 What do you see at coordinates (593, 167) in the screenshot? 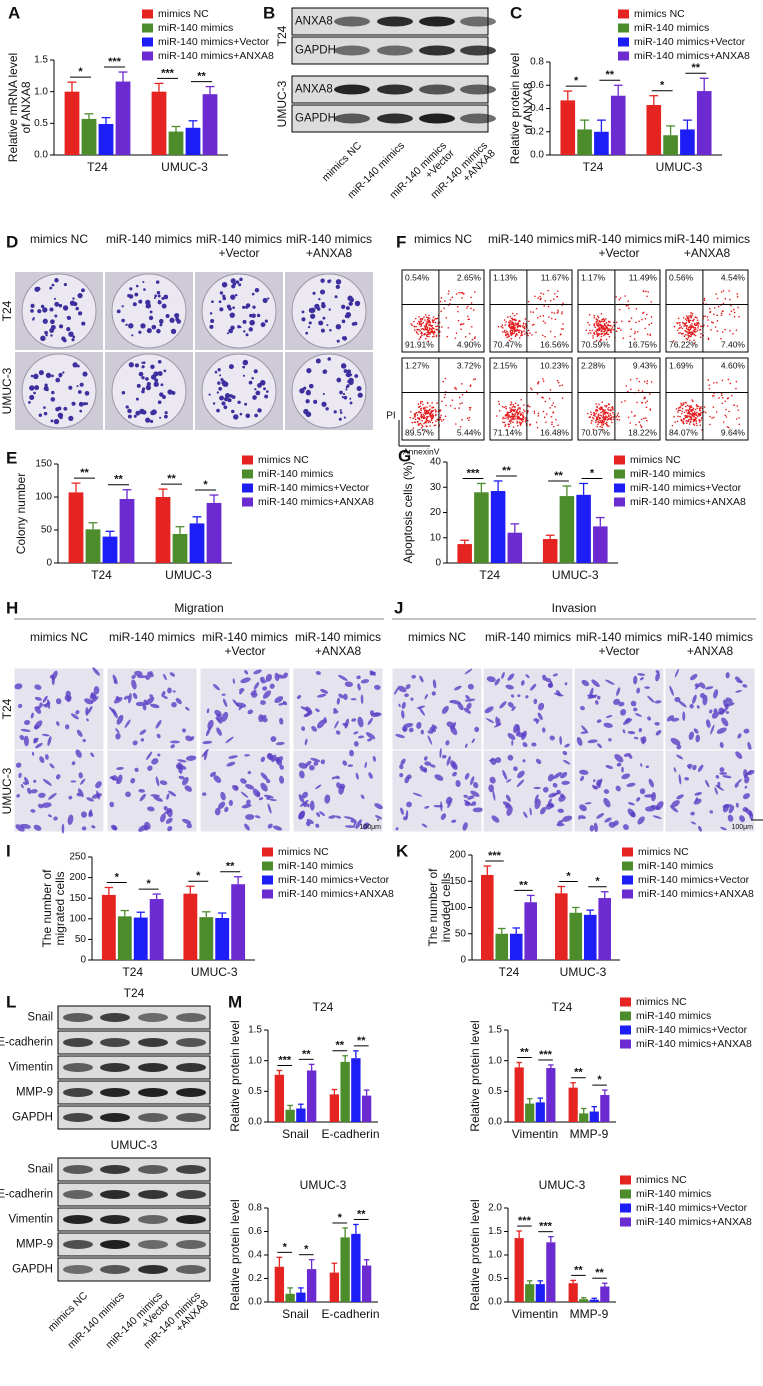
I see `x-tick-label: T24` at bounding box center [593, 167].